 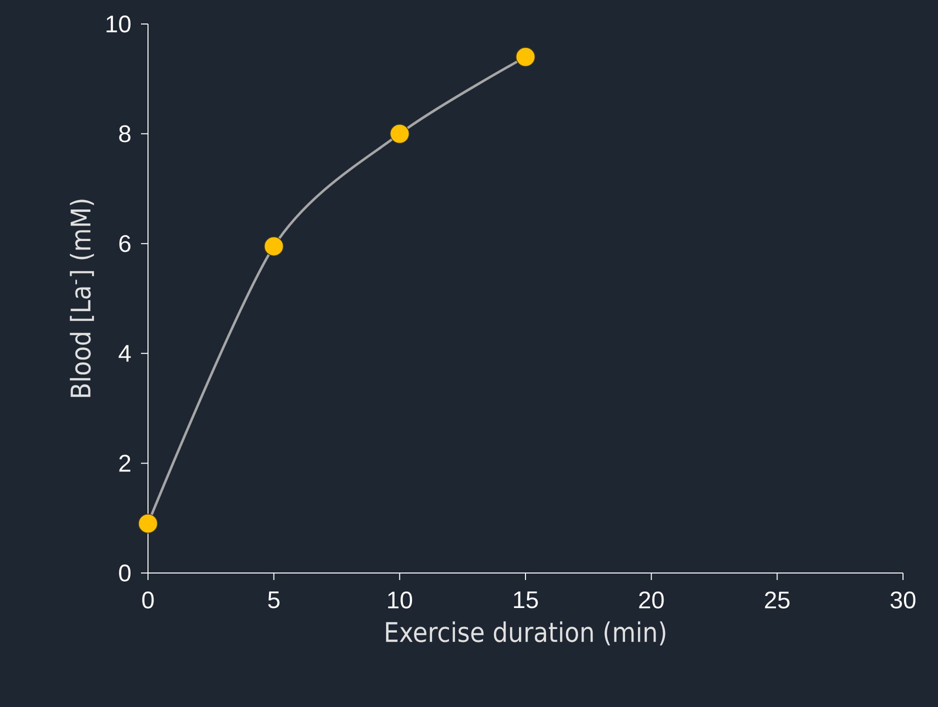 What do you see at coordinates (526, 600) in the screenshot?
I see `x-tick-label: 15` at bounding box center [526, 600].